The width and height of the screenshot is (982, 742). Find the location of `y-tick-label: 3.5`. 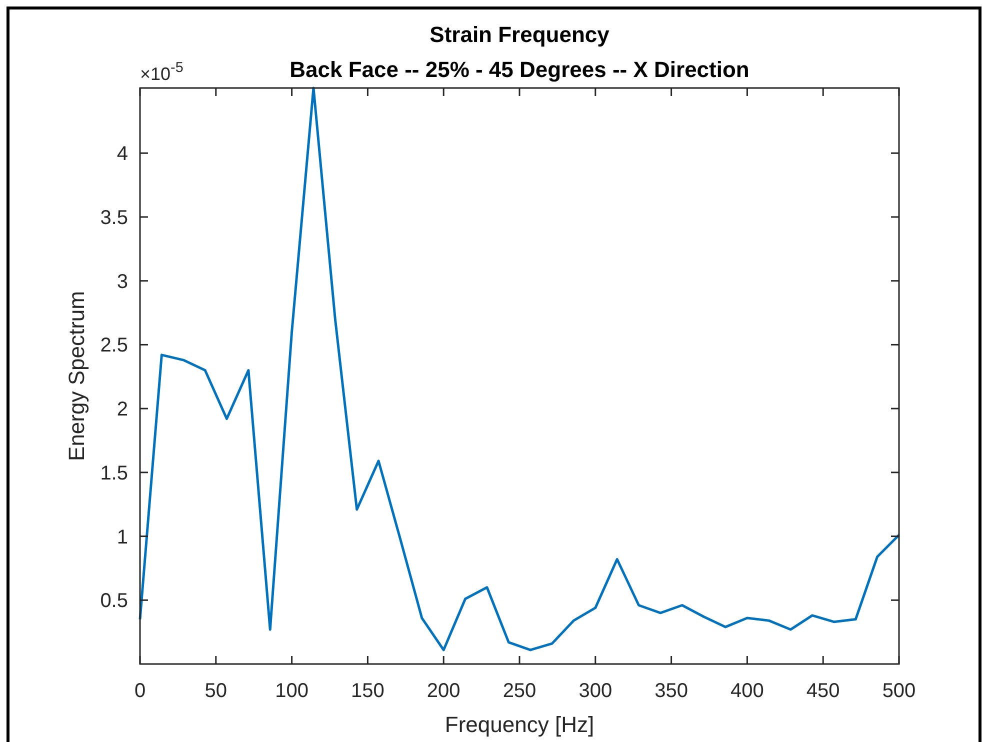

y-tick-label: 3.5 is located at coordinates (114, 217).